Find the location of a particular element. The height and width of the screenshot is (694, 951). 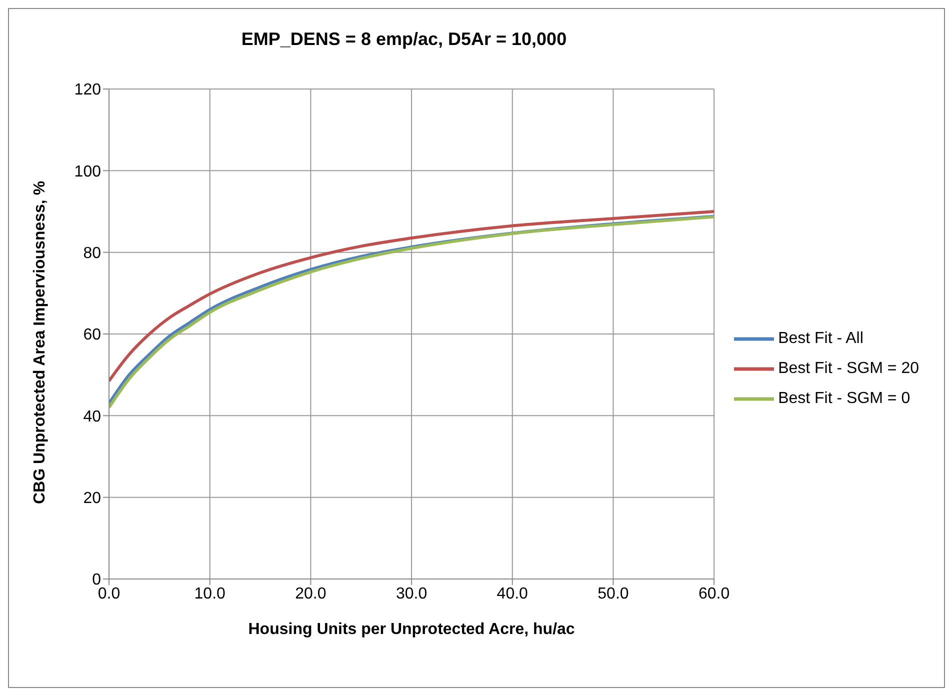

x-tick-label: 50.0 is located at coordinates (613, 593).